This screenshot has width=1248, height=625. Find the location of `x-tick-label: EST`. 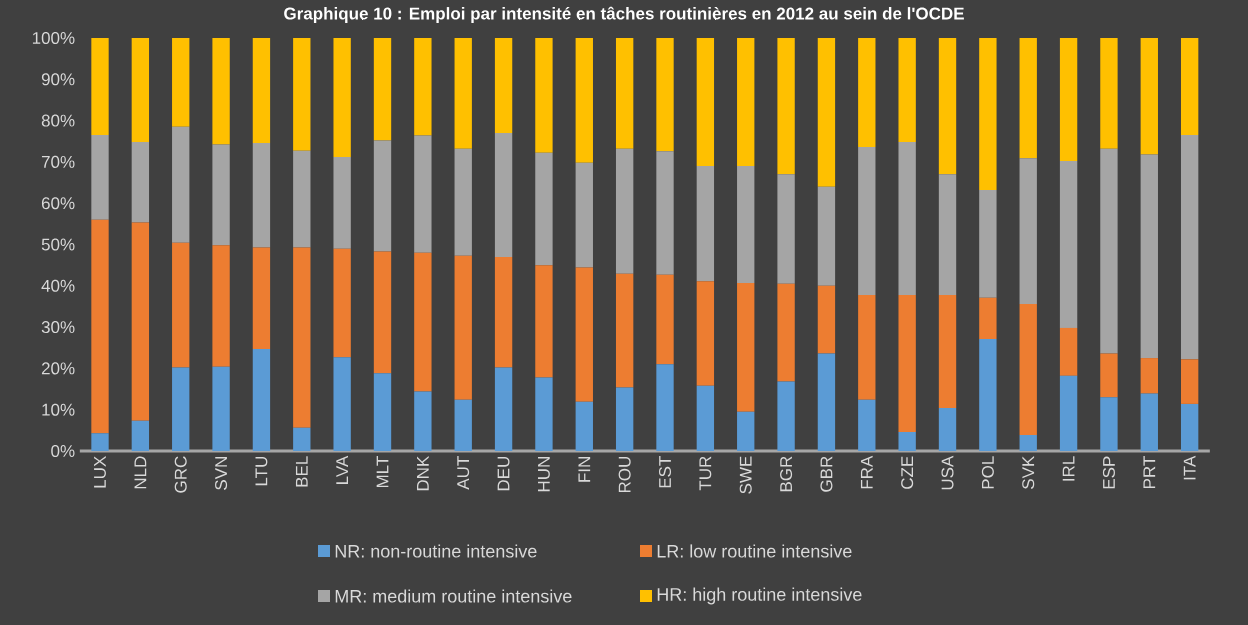

x-tick-label: EST is located at coordinates (665, 472).